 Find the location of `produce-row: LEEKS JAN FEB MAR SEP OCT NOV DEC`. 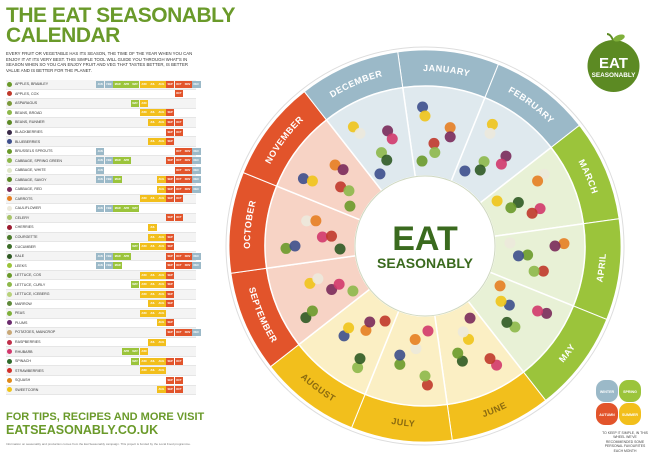

produce-row: LEEKS JAN FEB MAR SEP OCT NOV DEC is located at coordinates (103, 266).